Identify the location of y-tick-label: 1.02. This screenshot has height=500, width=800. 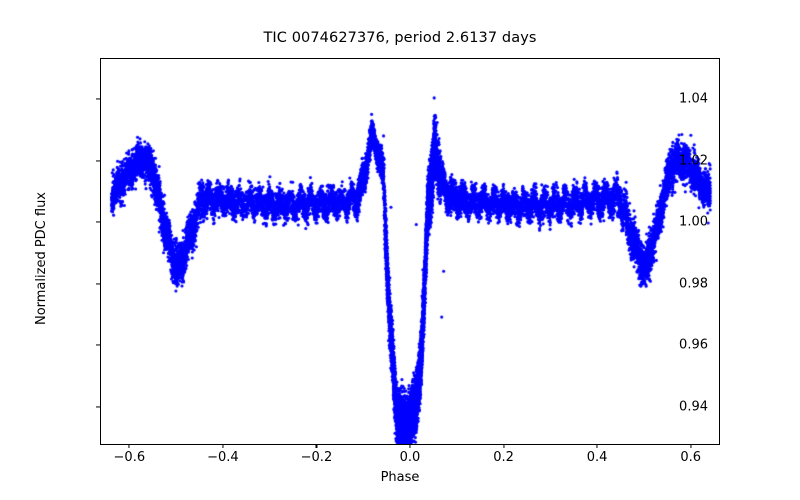
(693, 161).